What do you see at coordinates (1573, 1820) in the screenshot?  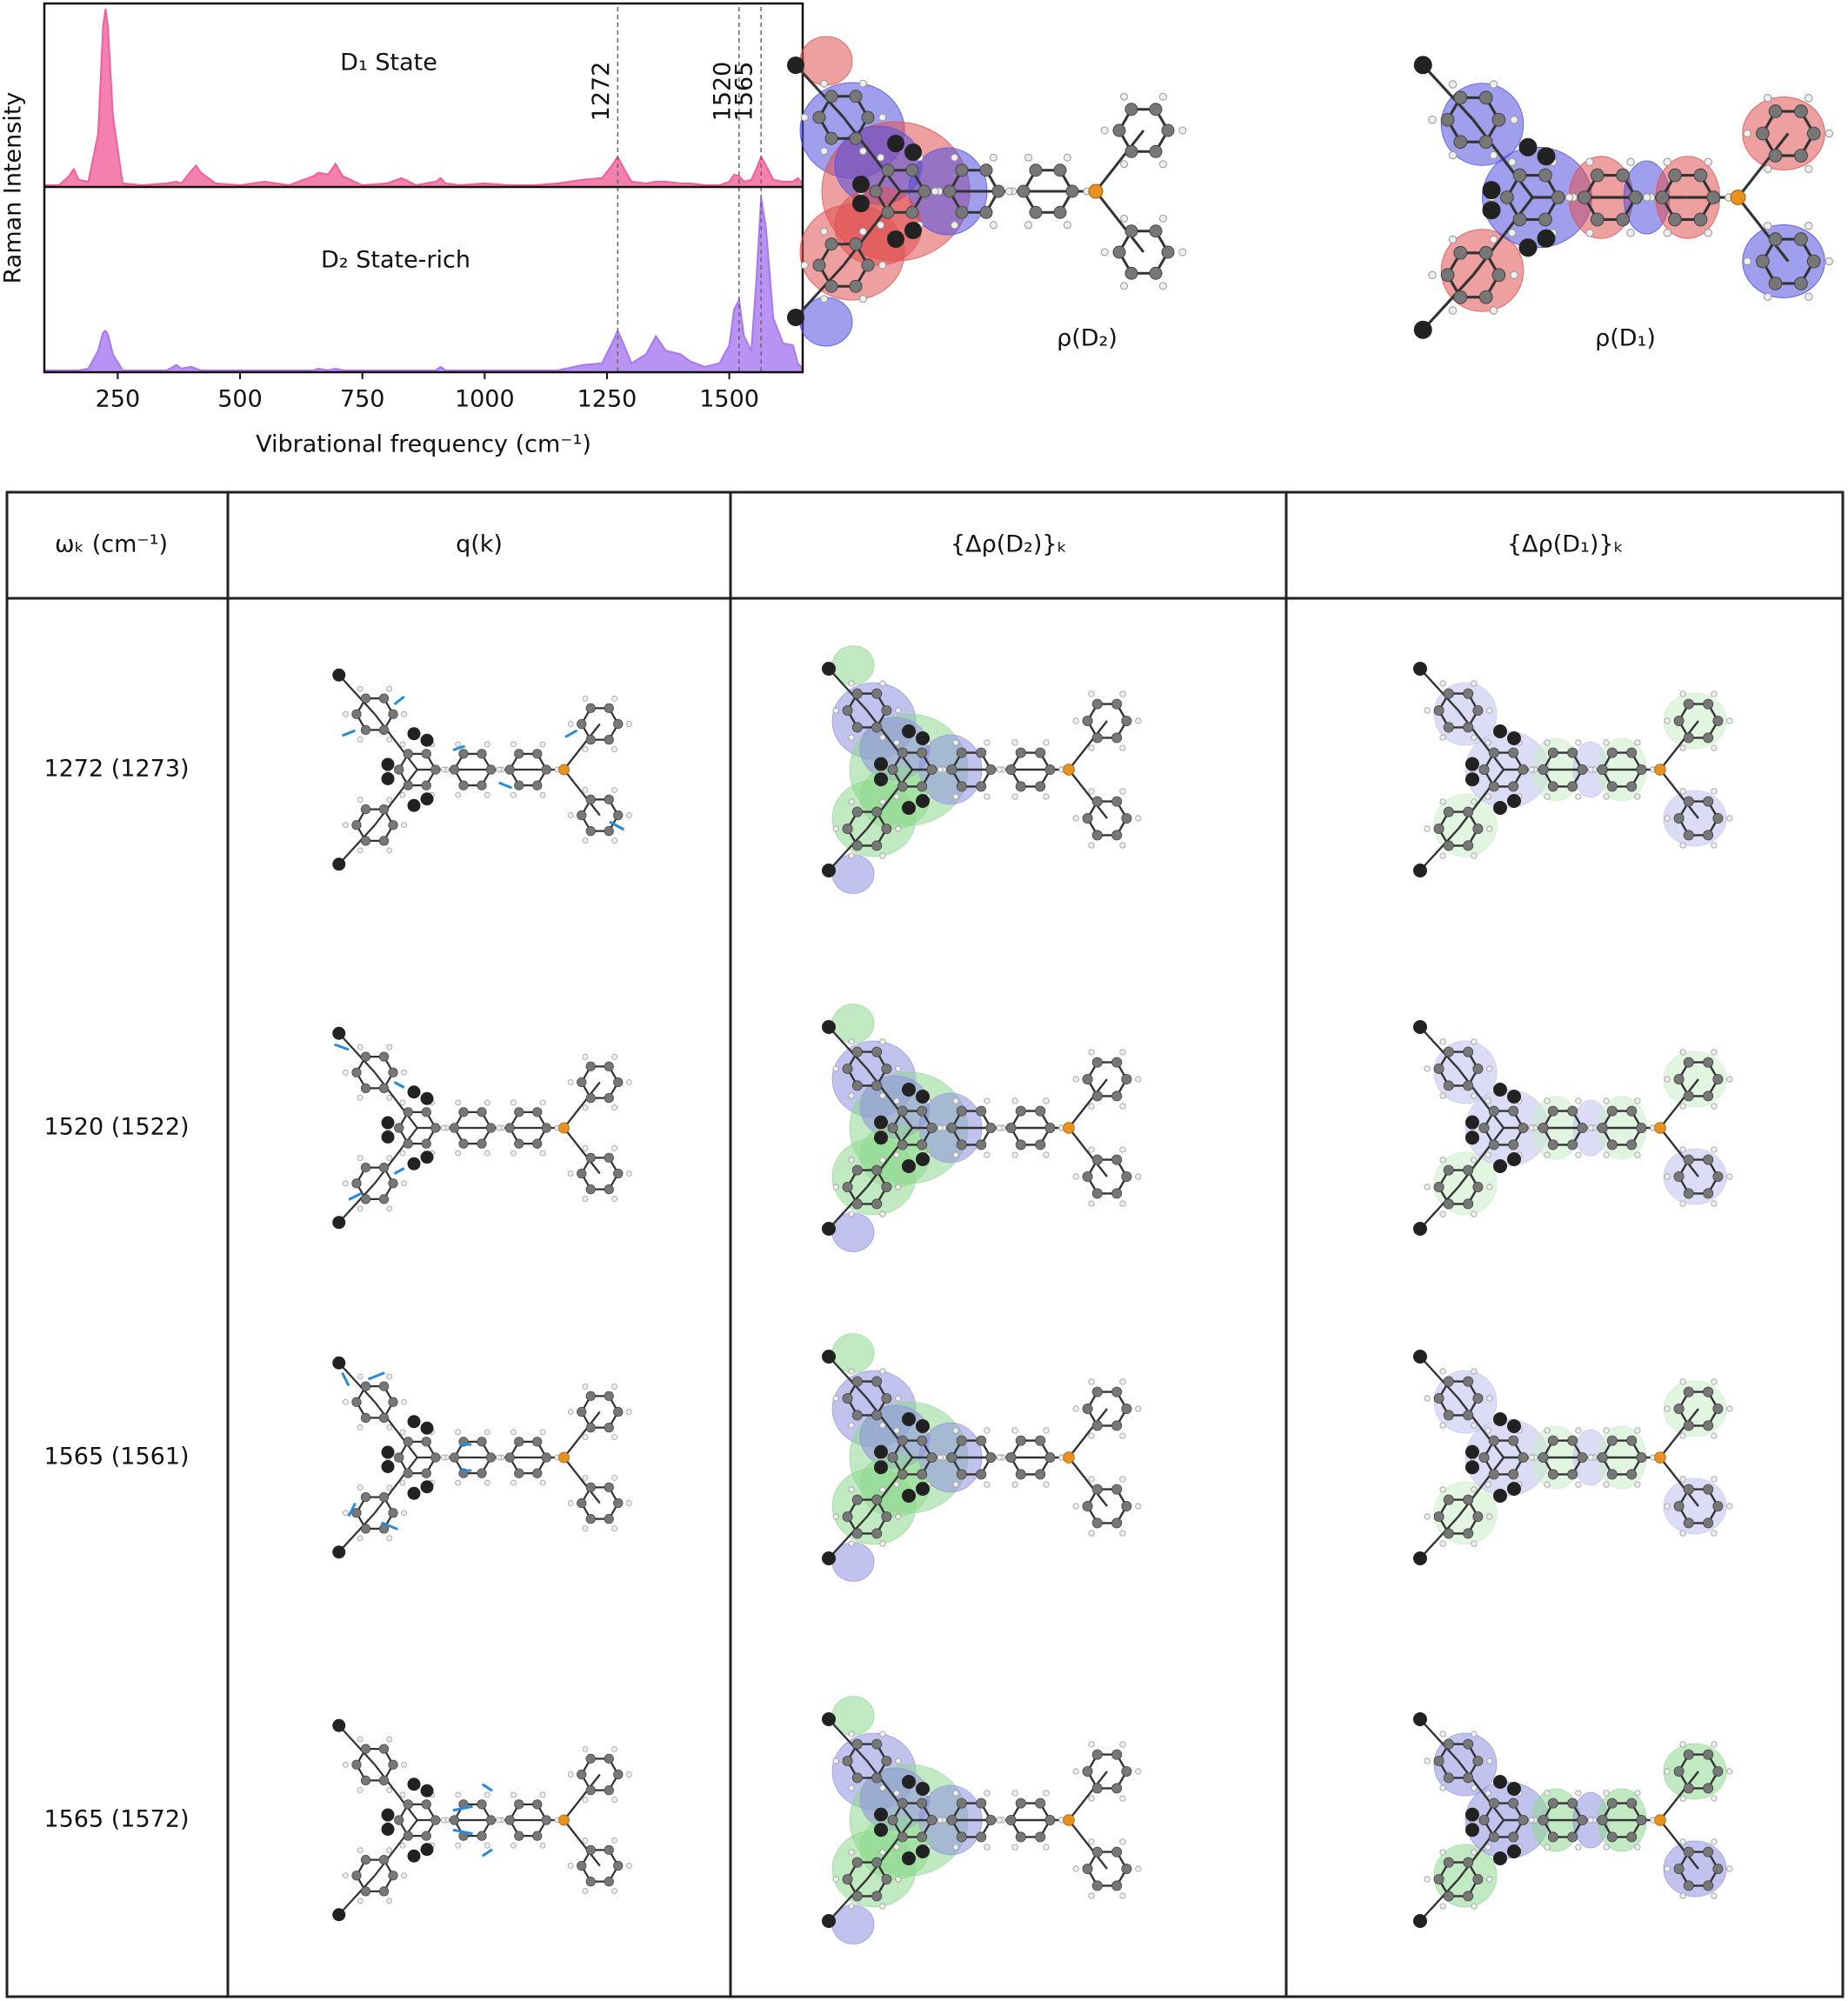 I see `molecule` at bounding box center [1573, 1820].